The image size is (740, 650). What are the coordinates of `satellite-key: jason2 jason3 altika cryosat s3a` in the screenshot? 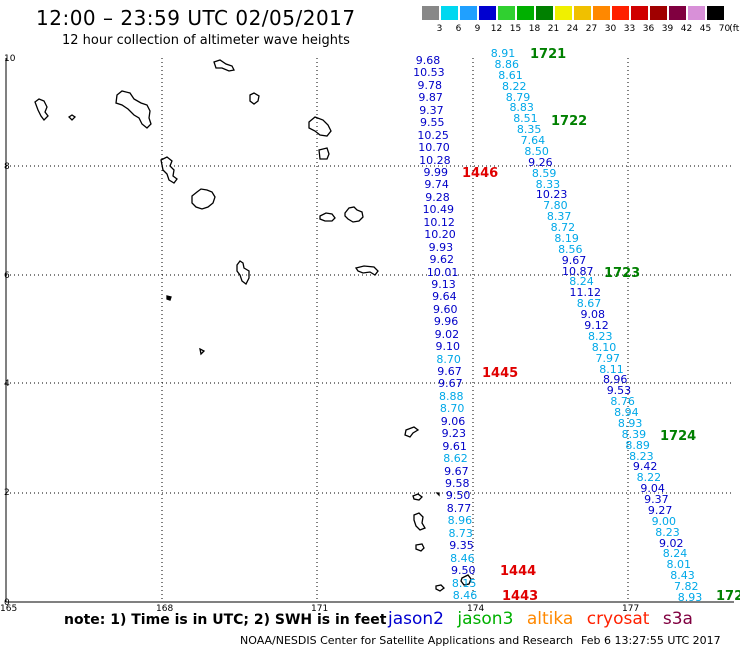 It's located at (544, 619).